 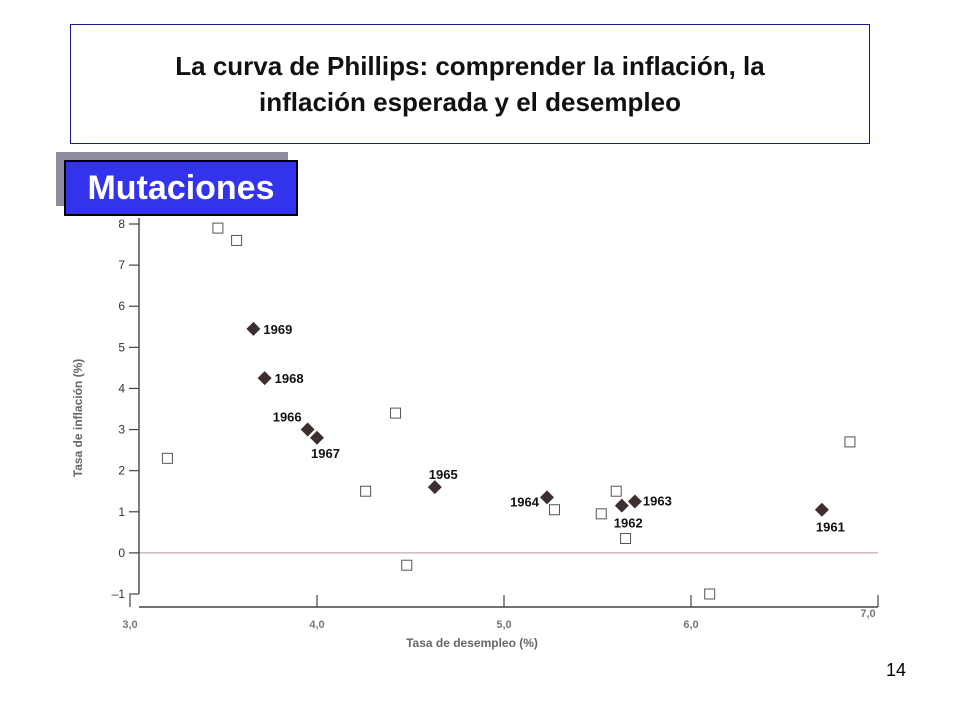 What do you see at coordinates (472, 643) in the screenshot?
I see `x-axis-title: Tasa de desempleo (%)` at bounding box center [472, 643].